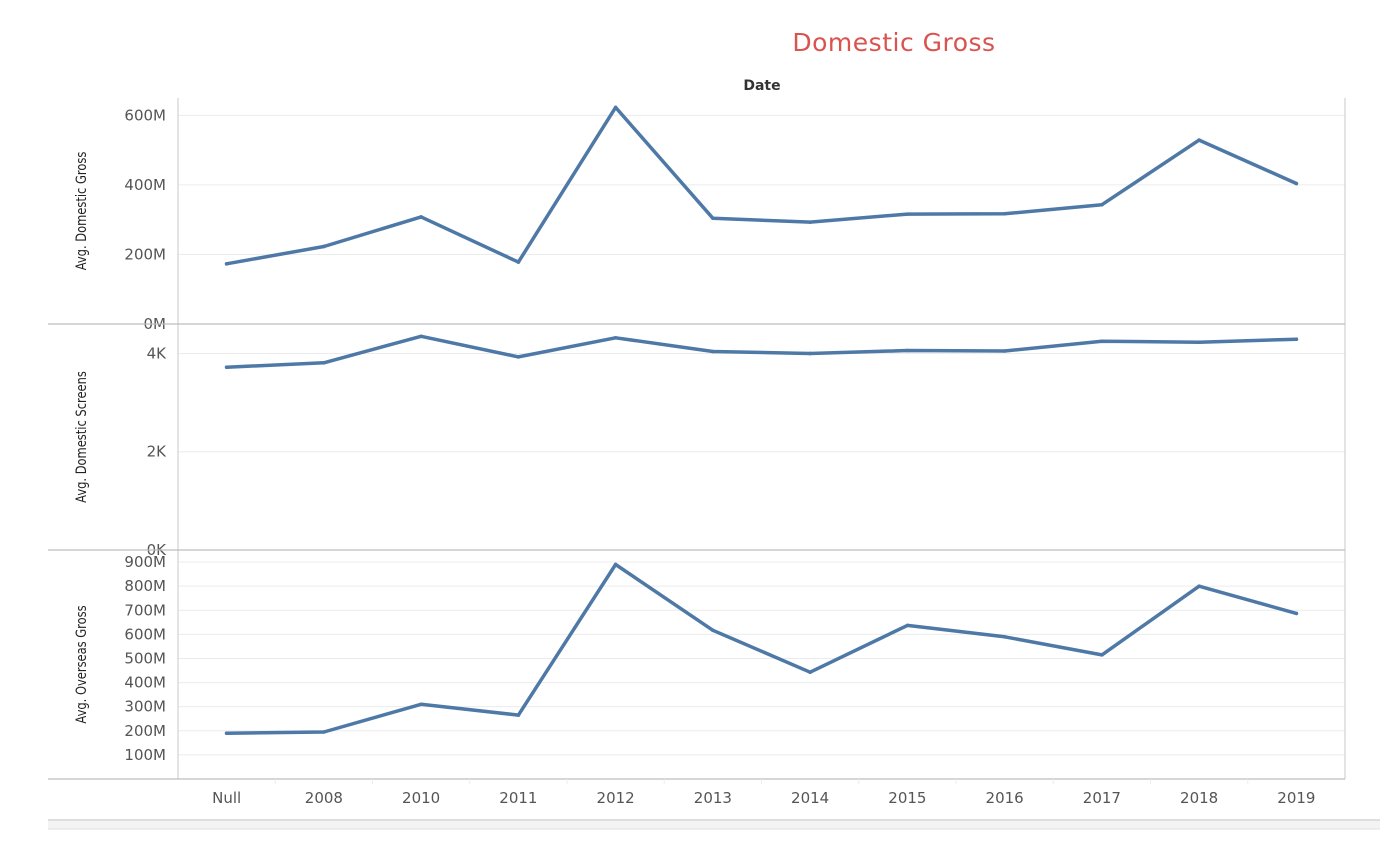 The image size is (1380, 856). Describe the element at coordinates (82, 437) in the screenshot. I see `y-axis-label: Avg. Domestic Screens` at that location.